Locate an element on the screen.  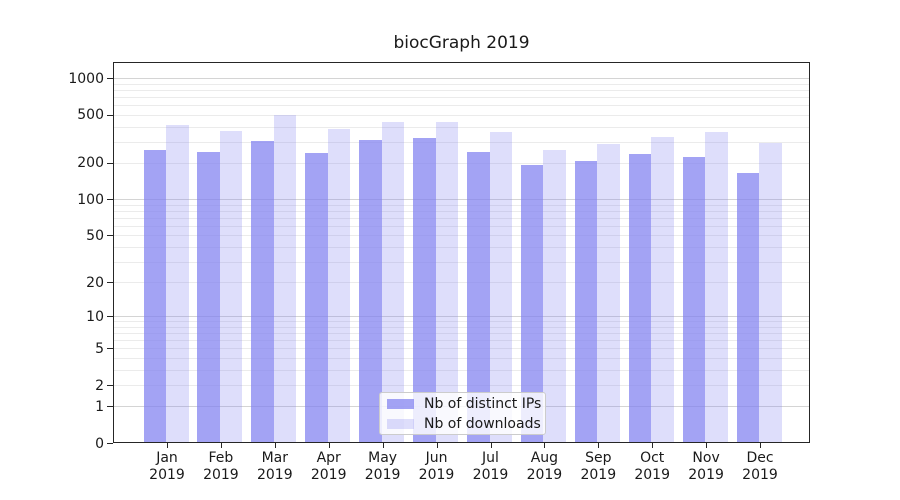
bar-downloads-may is located at coordinates (393, 282).